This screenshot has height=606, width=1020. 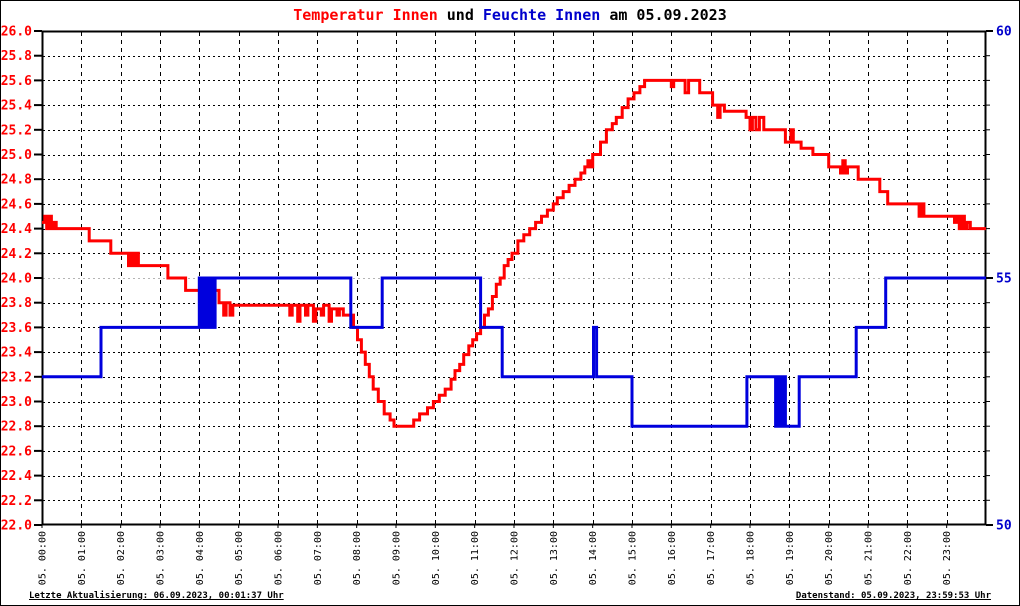 What do you see at coordinates (318, 558) in the screenshot?
I see `svg-text: 05. 07:00` at bounding box center [318, 558].